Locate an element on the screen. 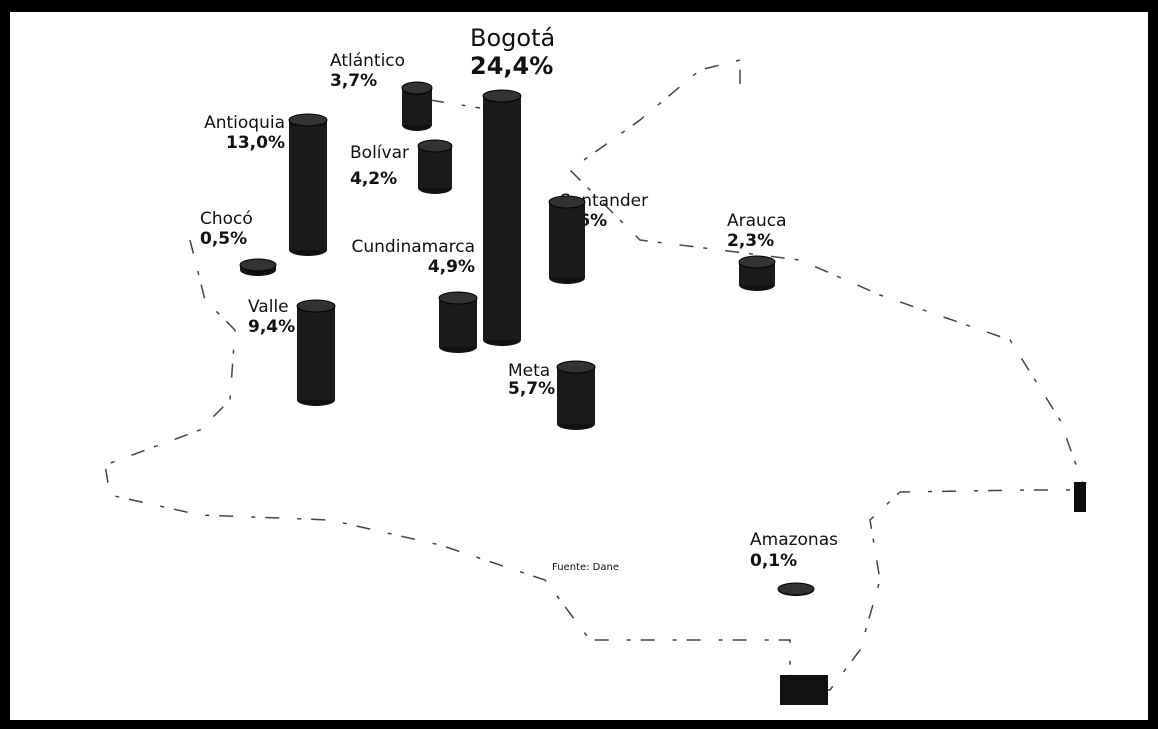  region-name: Meta is located at coordinates (529, 371).